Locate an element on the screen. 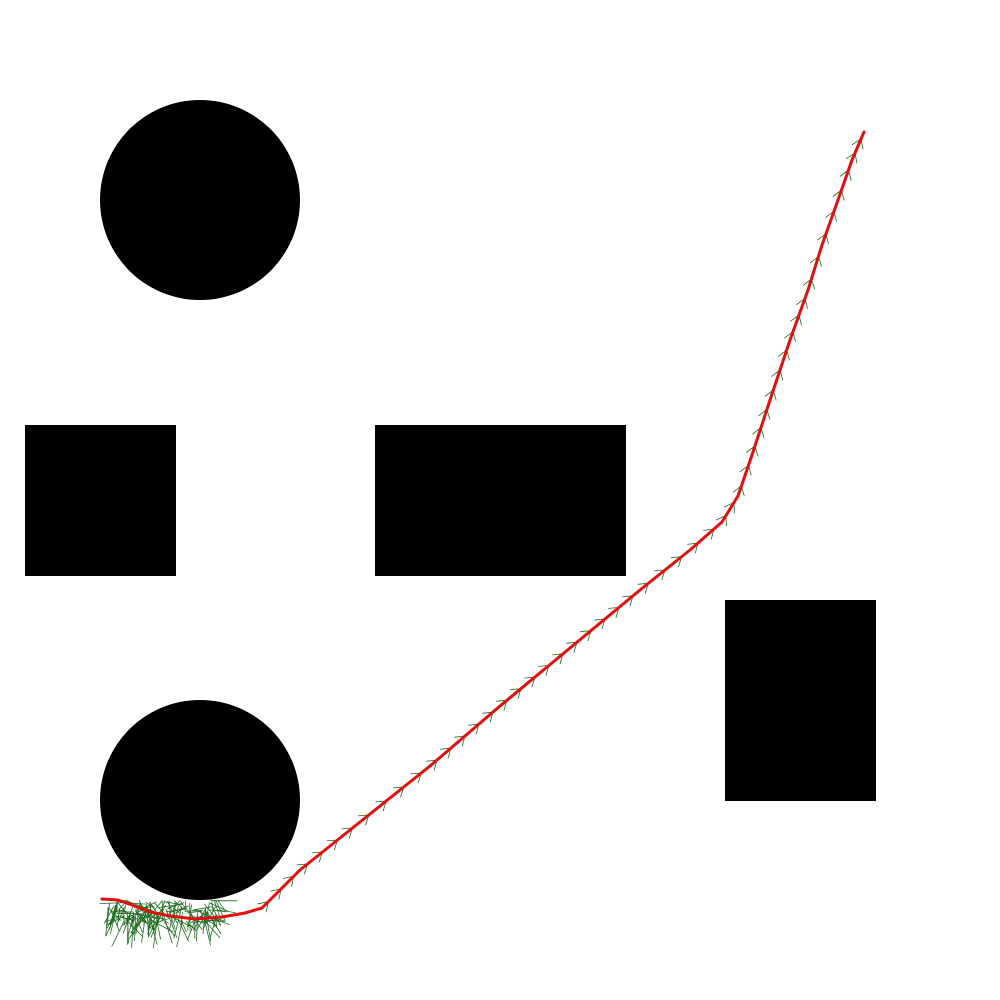 This screenshot has width=1000, height=1000. obstacle-circle-top-left is located at coordinates (200, 200).